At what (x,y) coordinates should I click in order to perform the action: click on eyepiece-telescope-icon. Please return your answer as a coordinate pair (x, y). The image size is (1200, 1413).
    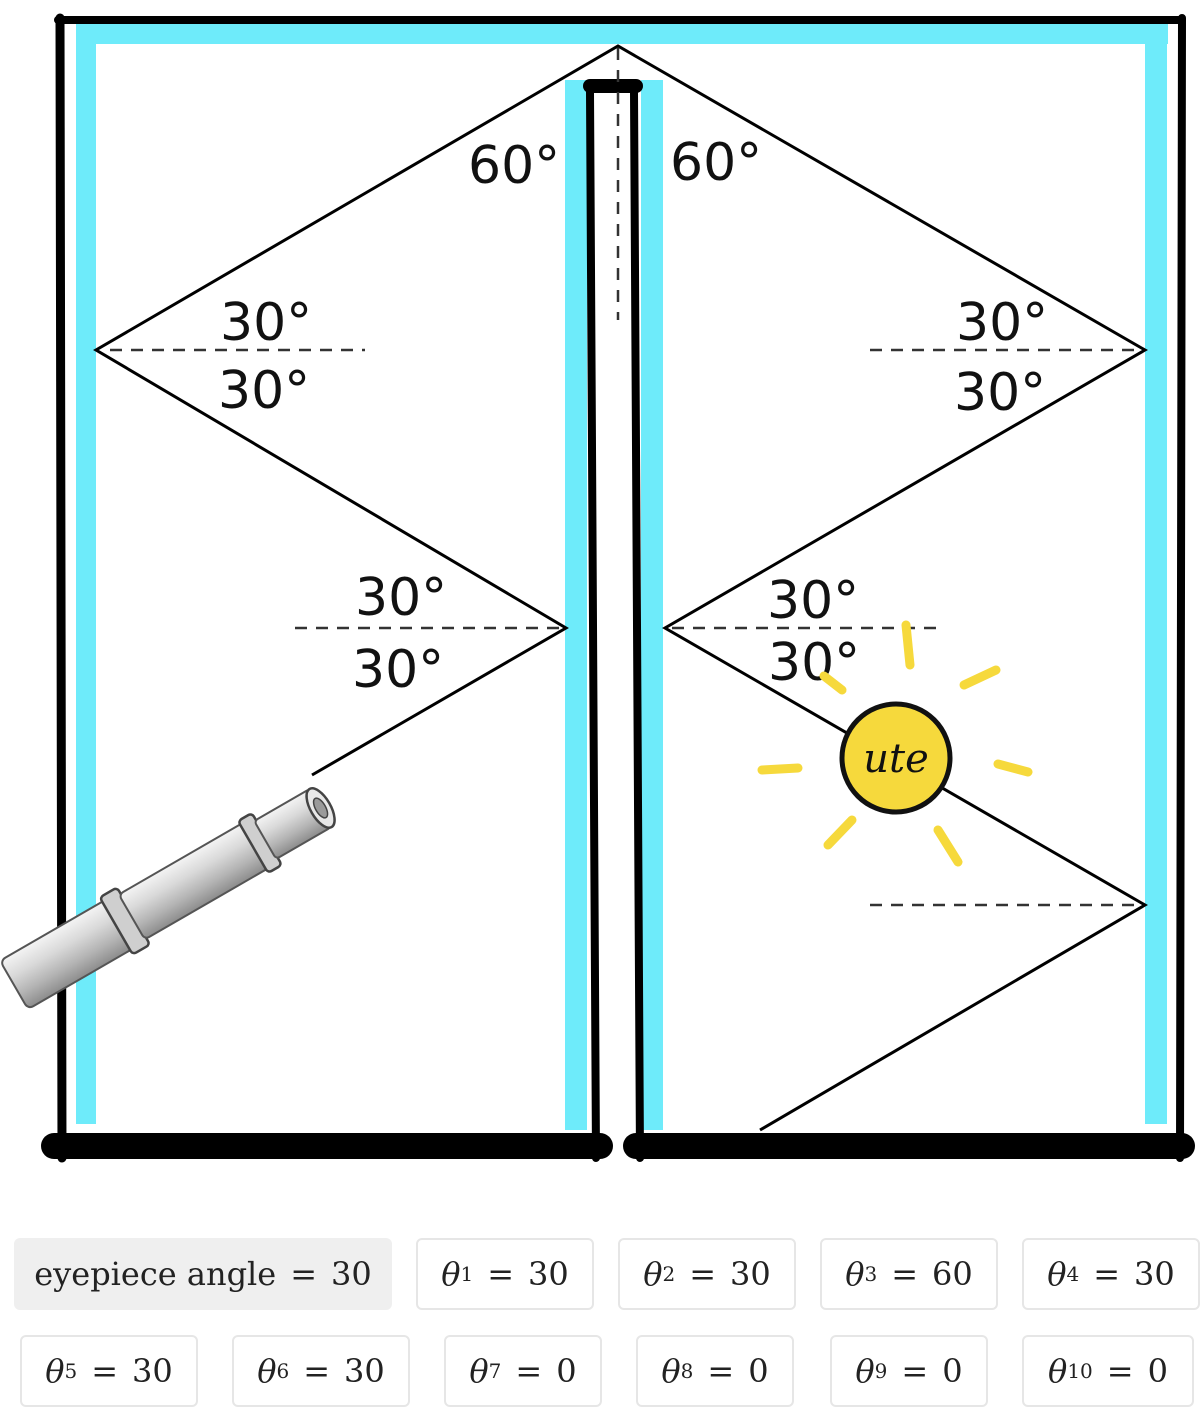
    Looking at the image, I should click on (168, 898).